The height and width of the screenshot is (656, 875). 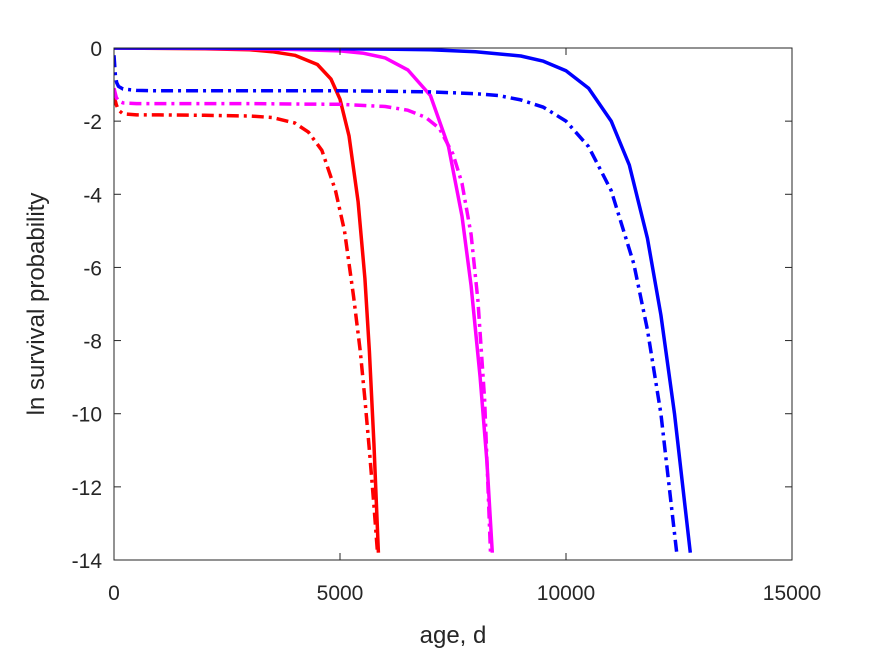 What do you see at coordinates (36, 304) in the screenshot?
I see `y-axis-label: ln survival probability` at bounding box center [36, 304].